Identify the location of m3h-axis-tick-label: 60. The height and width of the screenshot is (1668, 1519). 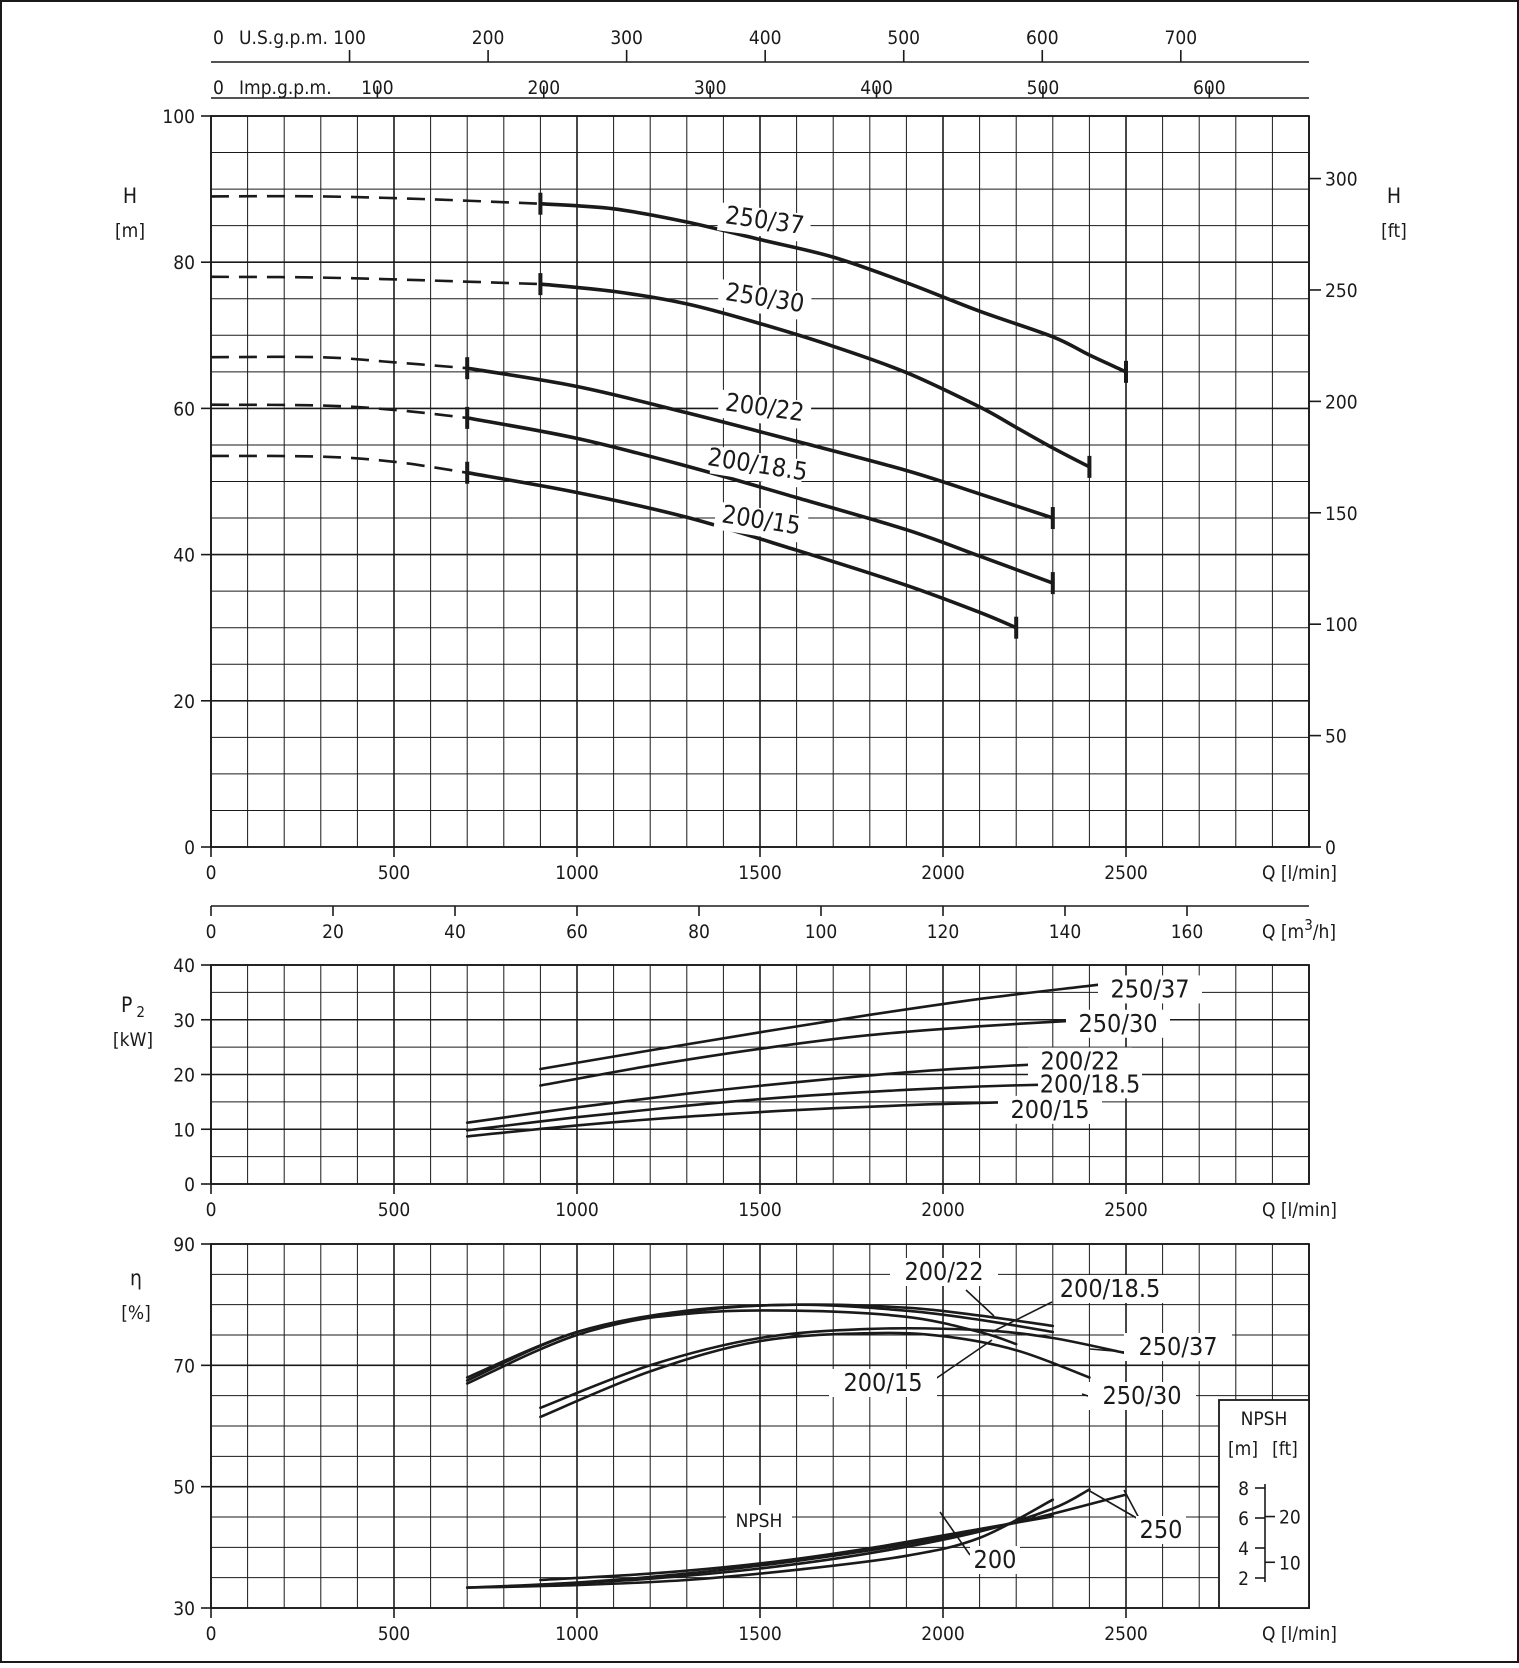
(577, 932).